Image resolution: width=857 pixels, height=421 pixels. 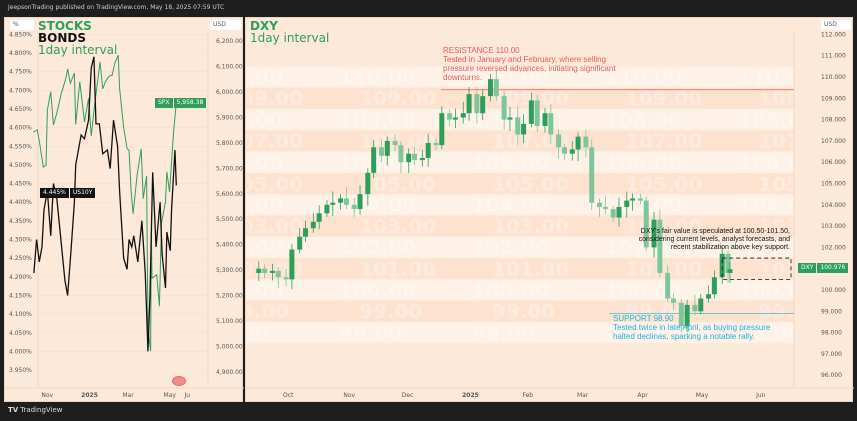 I want to click on left-axis-tick: 4.600%, so click(x=20, y=128).